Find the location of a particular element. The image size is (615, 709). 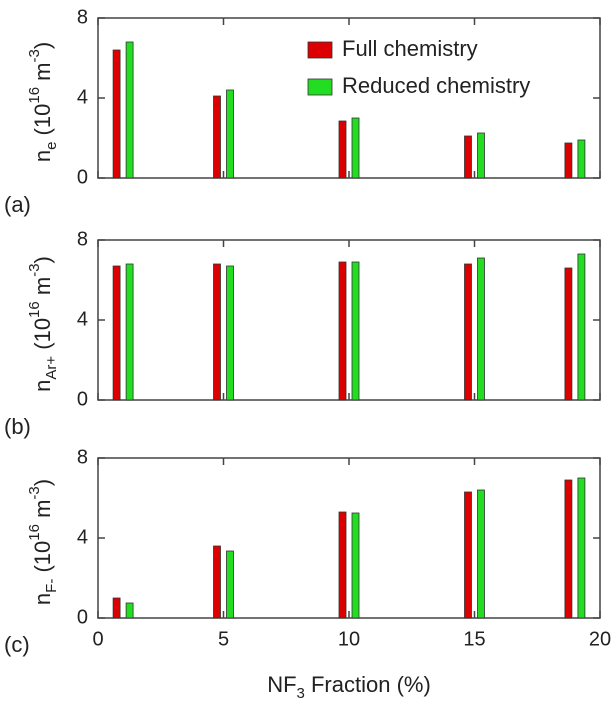

panel-label: (b) is located at coordinates (17, 426).